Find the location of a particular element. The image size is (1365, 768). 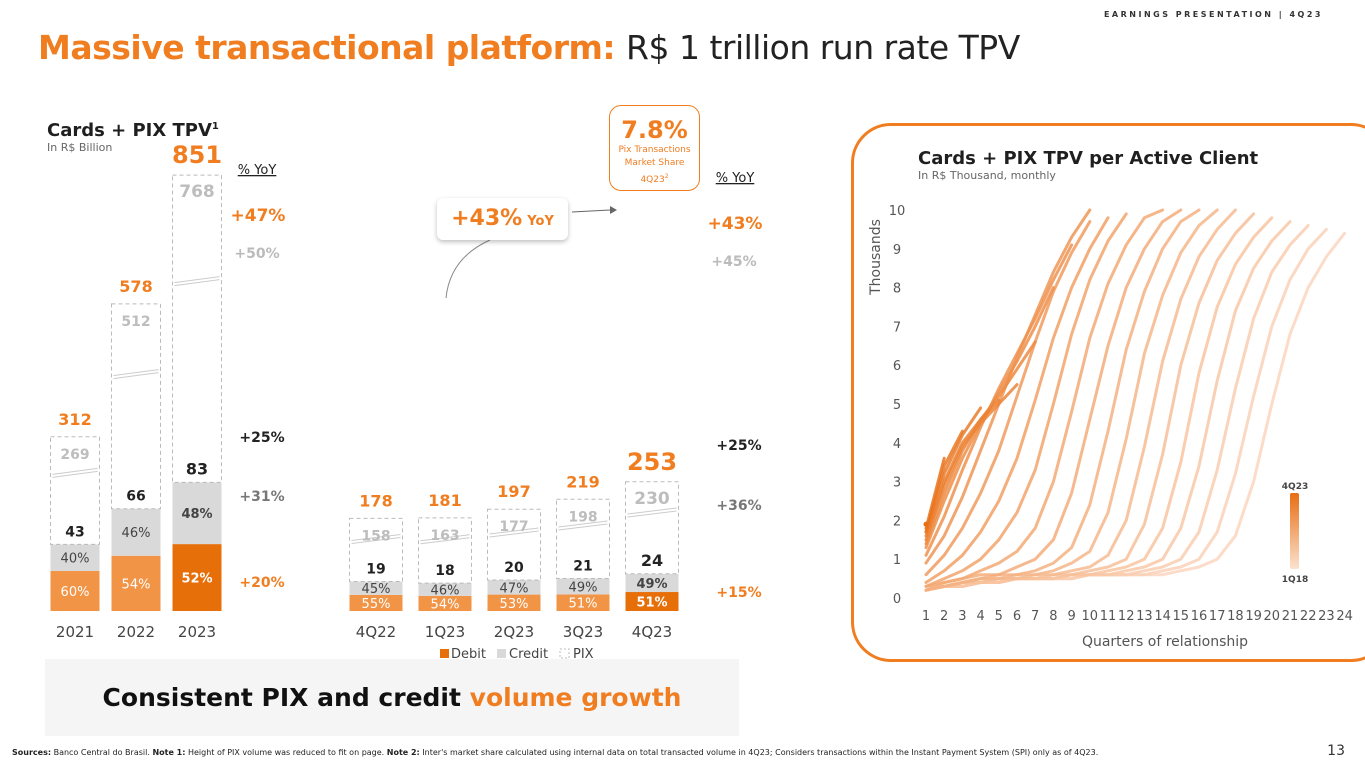

bottom-banner: Consistent PIX and credit volume growth is located at coordinates (392, 697).